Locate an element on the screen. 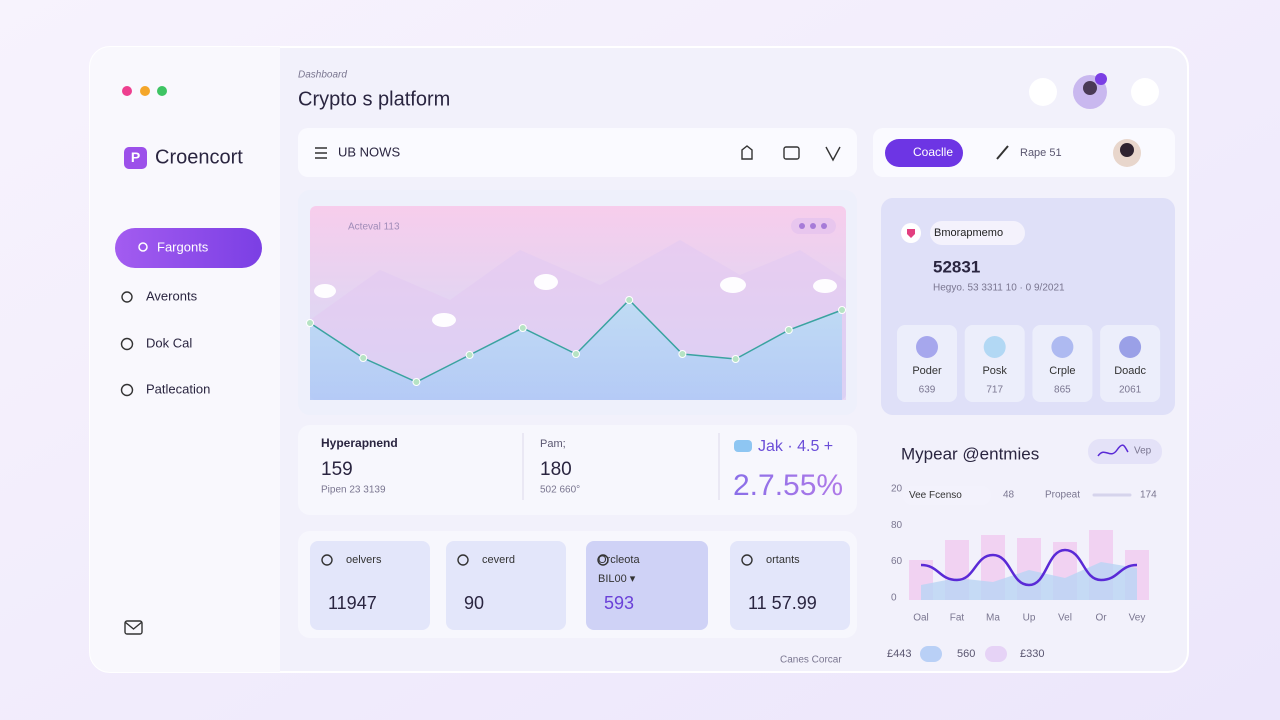  tile-value: 2061 is located at coordinates (1130, 390).